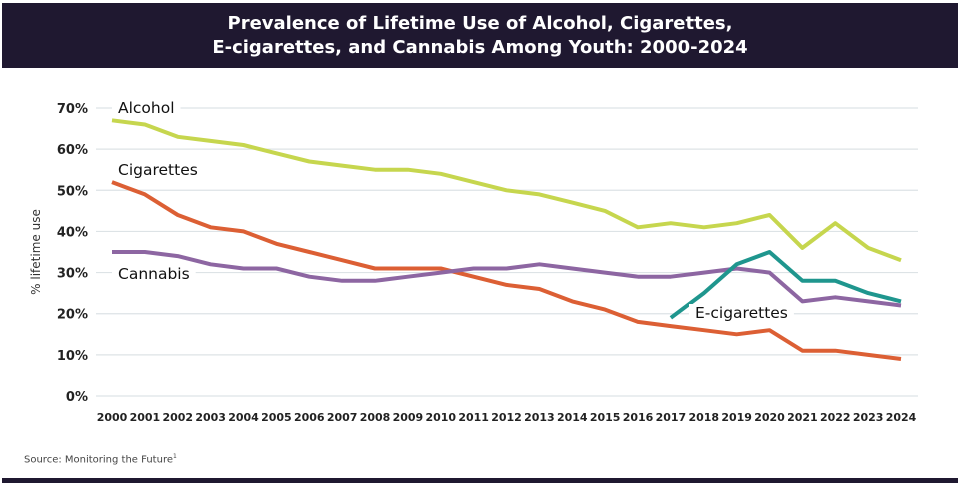  Describe the element at coordinates (72, 150) in the screenshot. I see `y-tick-label: 60%` at that location.